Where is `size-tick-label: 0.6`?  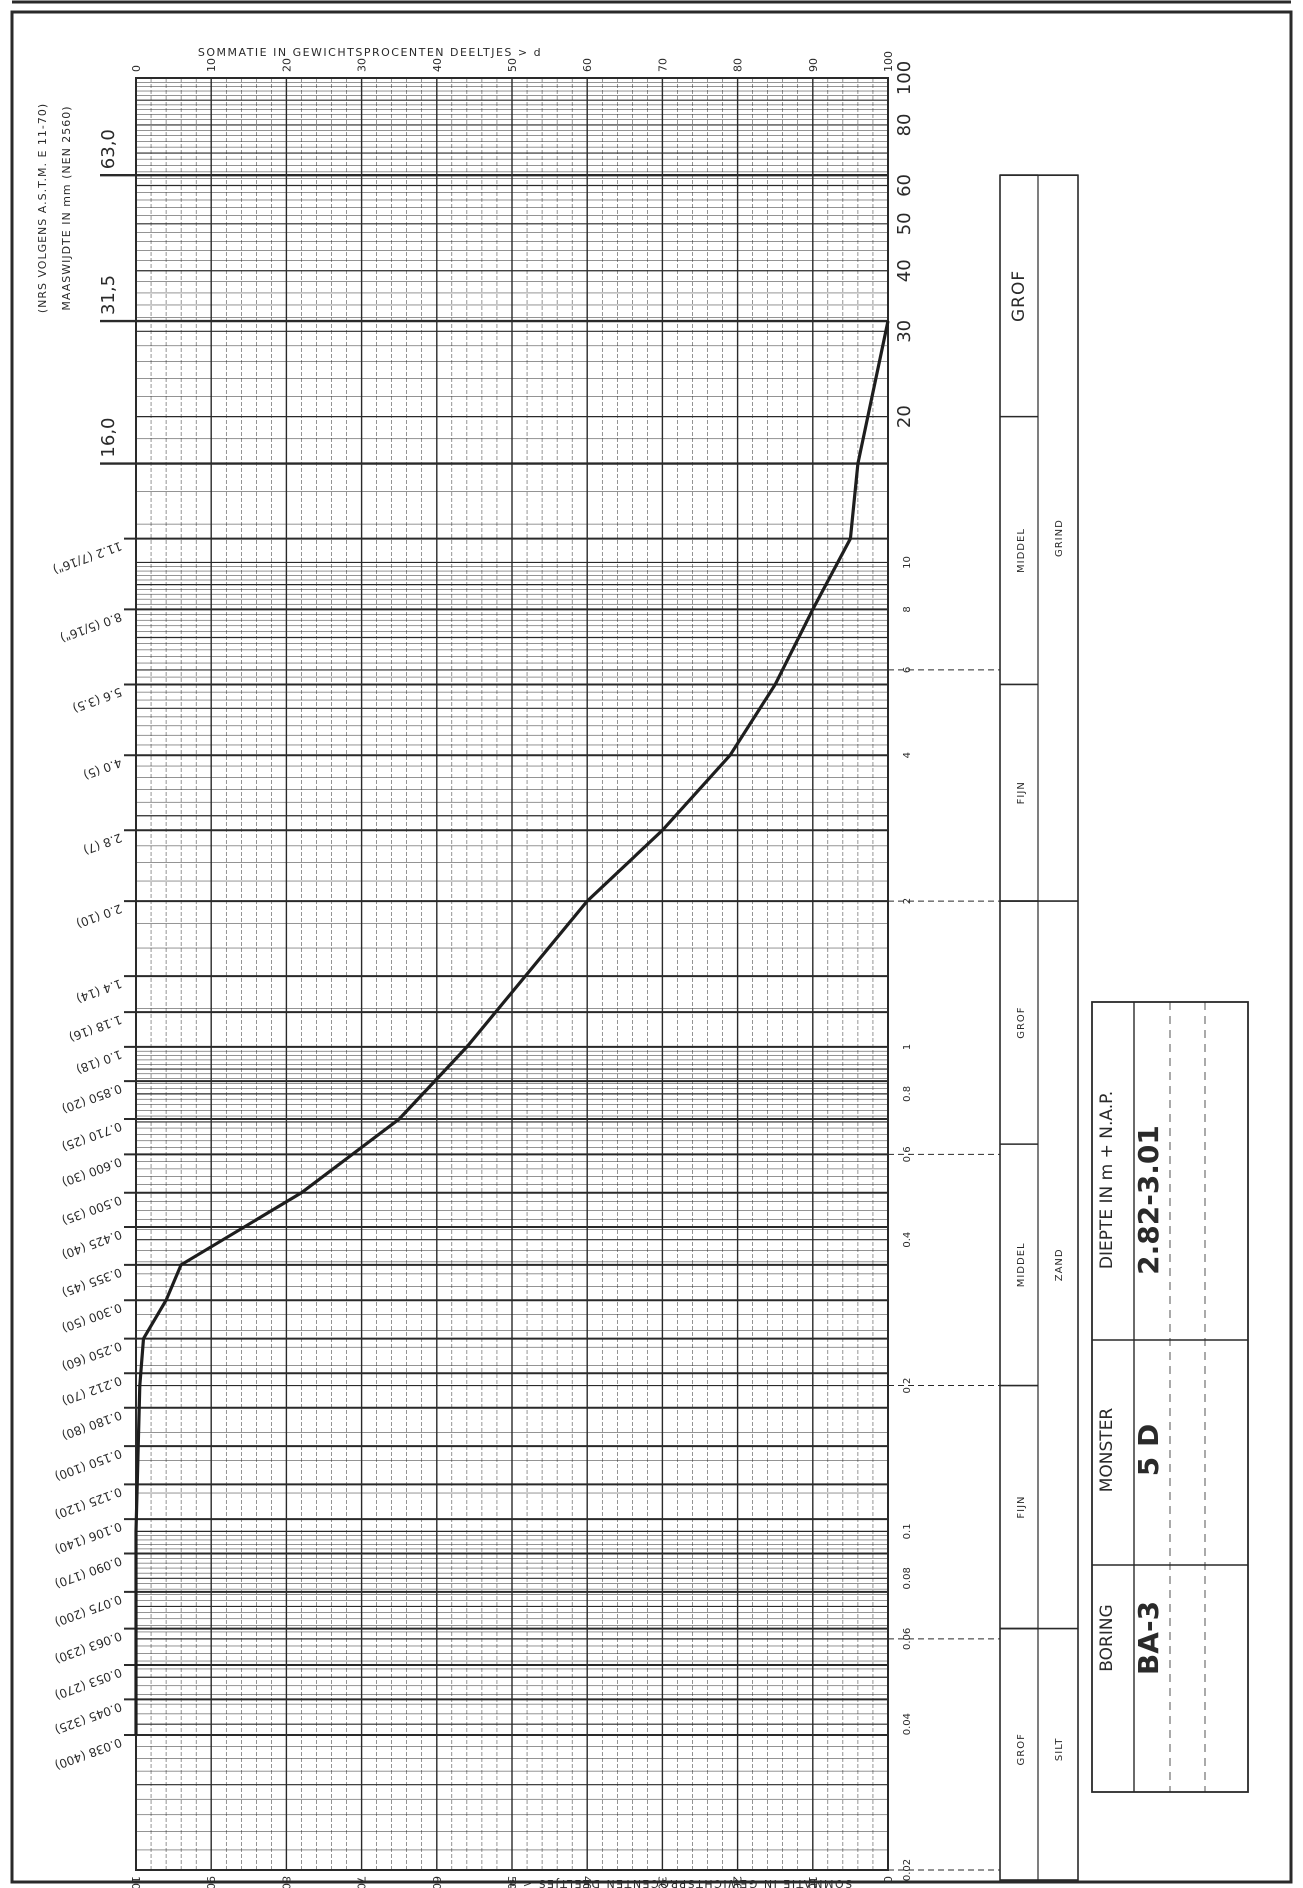
size-tick-label: 0.6 is located at coordinates (907, 1154).